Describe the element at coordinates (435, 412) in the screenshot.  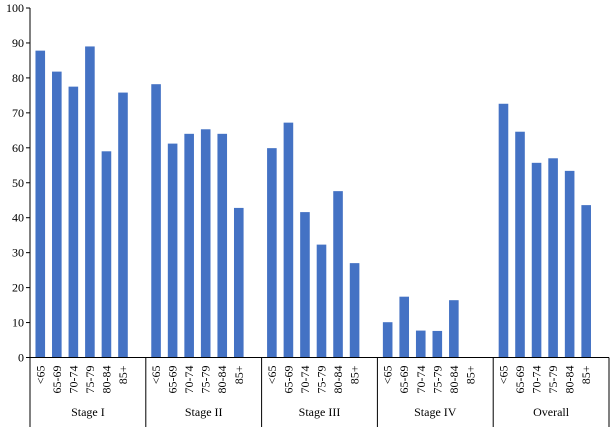
I see `group-label: Stage IV` at that location.